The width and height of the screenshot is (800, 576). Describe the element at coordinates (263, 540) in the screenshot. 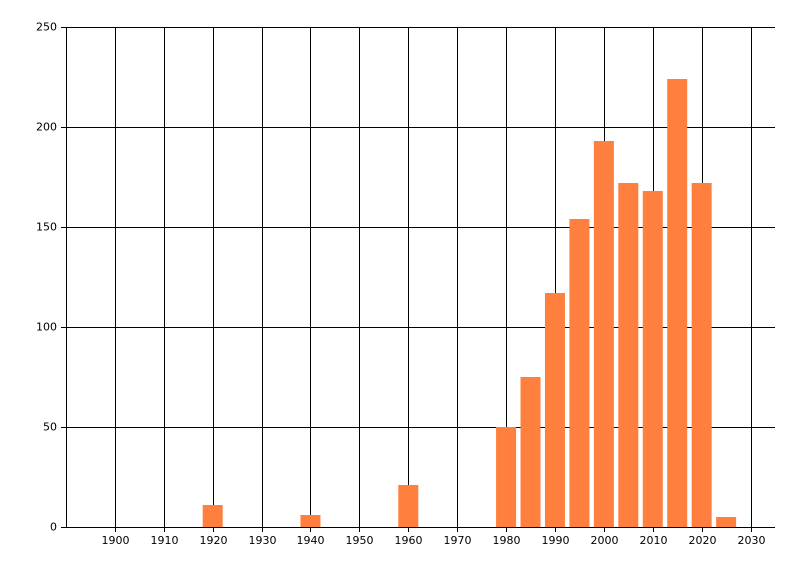

I see `x-tick-label: 1930` at that location.